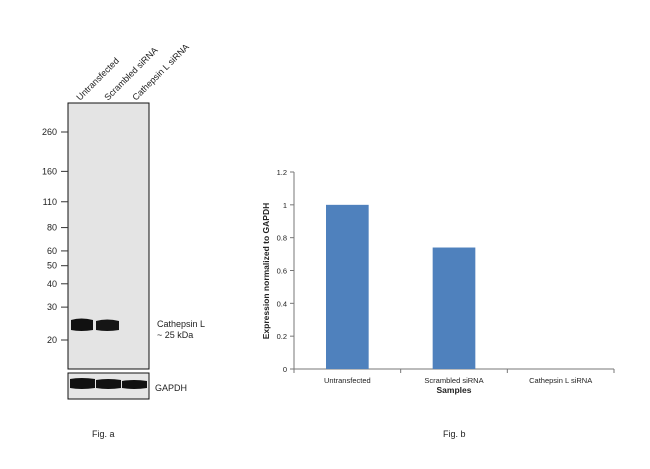 This screenshot has width=650, height=469. I want to click on x-category-label: Untransfected, so click(347, 380).